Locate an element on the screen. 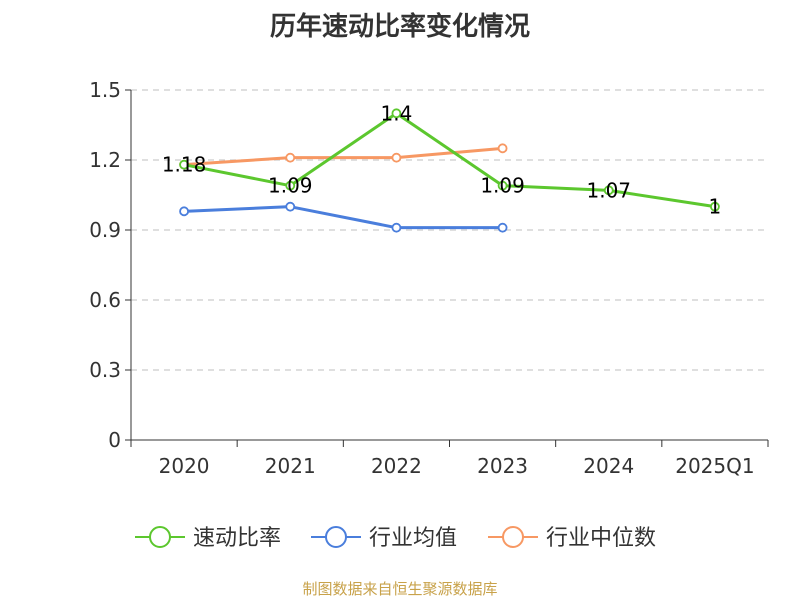  x-tick-label: 2023 is located at coordinates (502, 466).